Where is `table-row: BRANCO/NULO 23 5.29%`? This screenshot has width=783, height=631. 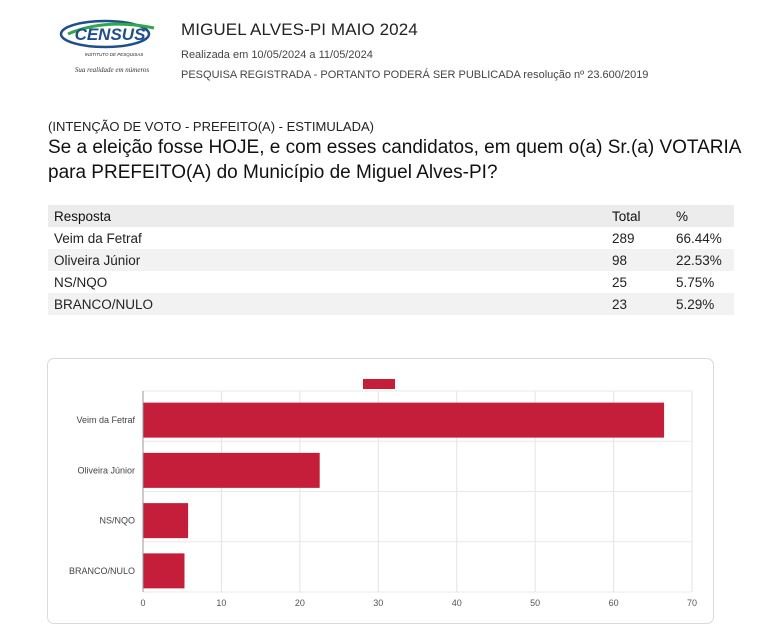
table-row: BRANCO/NULO 23 5.29% is located at coordinates (391, 304).